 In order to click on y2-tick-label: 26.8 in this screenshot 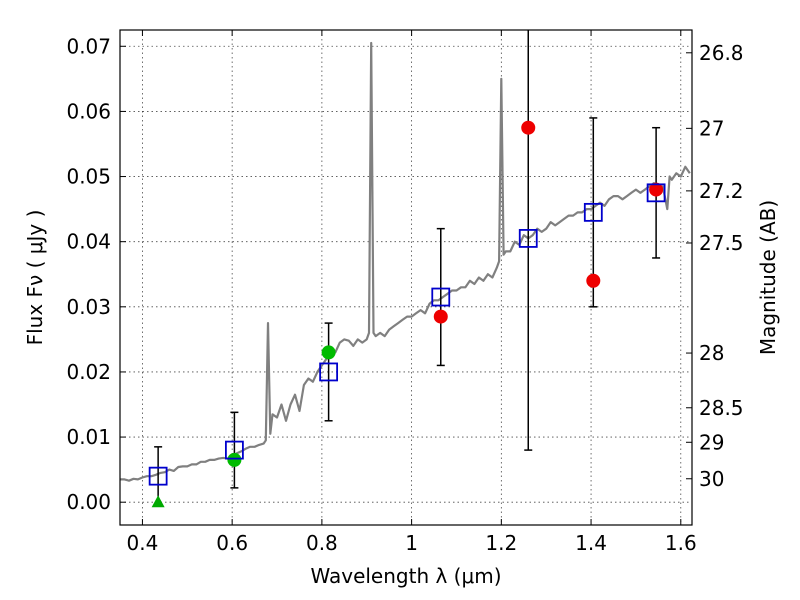, I will do `click(721, 53)`.